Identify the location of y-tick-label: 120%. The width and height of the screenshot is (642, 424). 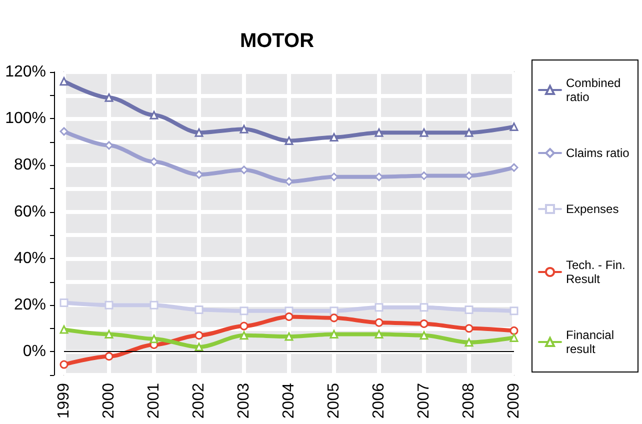
(25, 72).